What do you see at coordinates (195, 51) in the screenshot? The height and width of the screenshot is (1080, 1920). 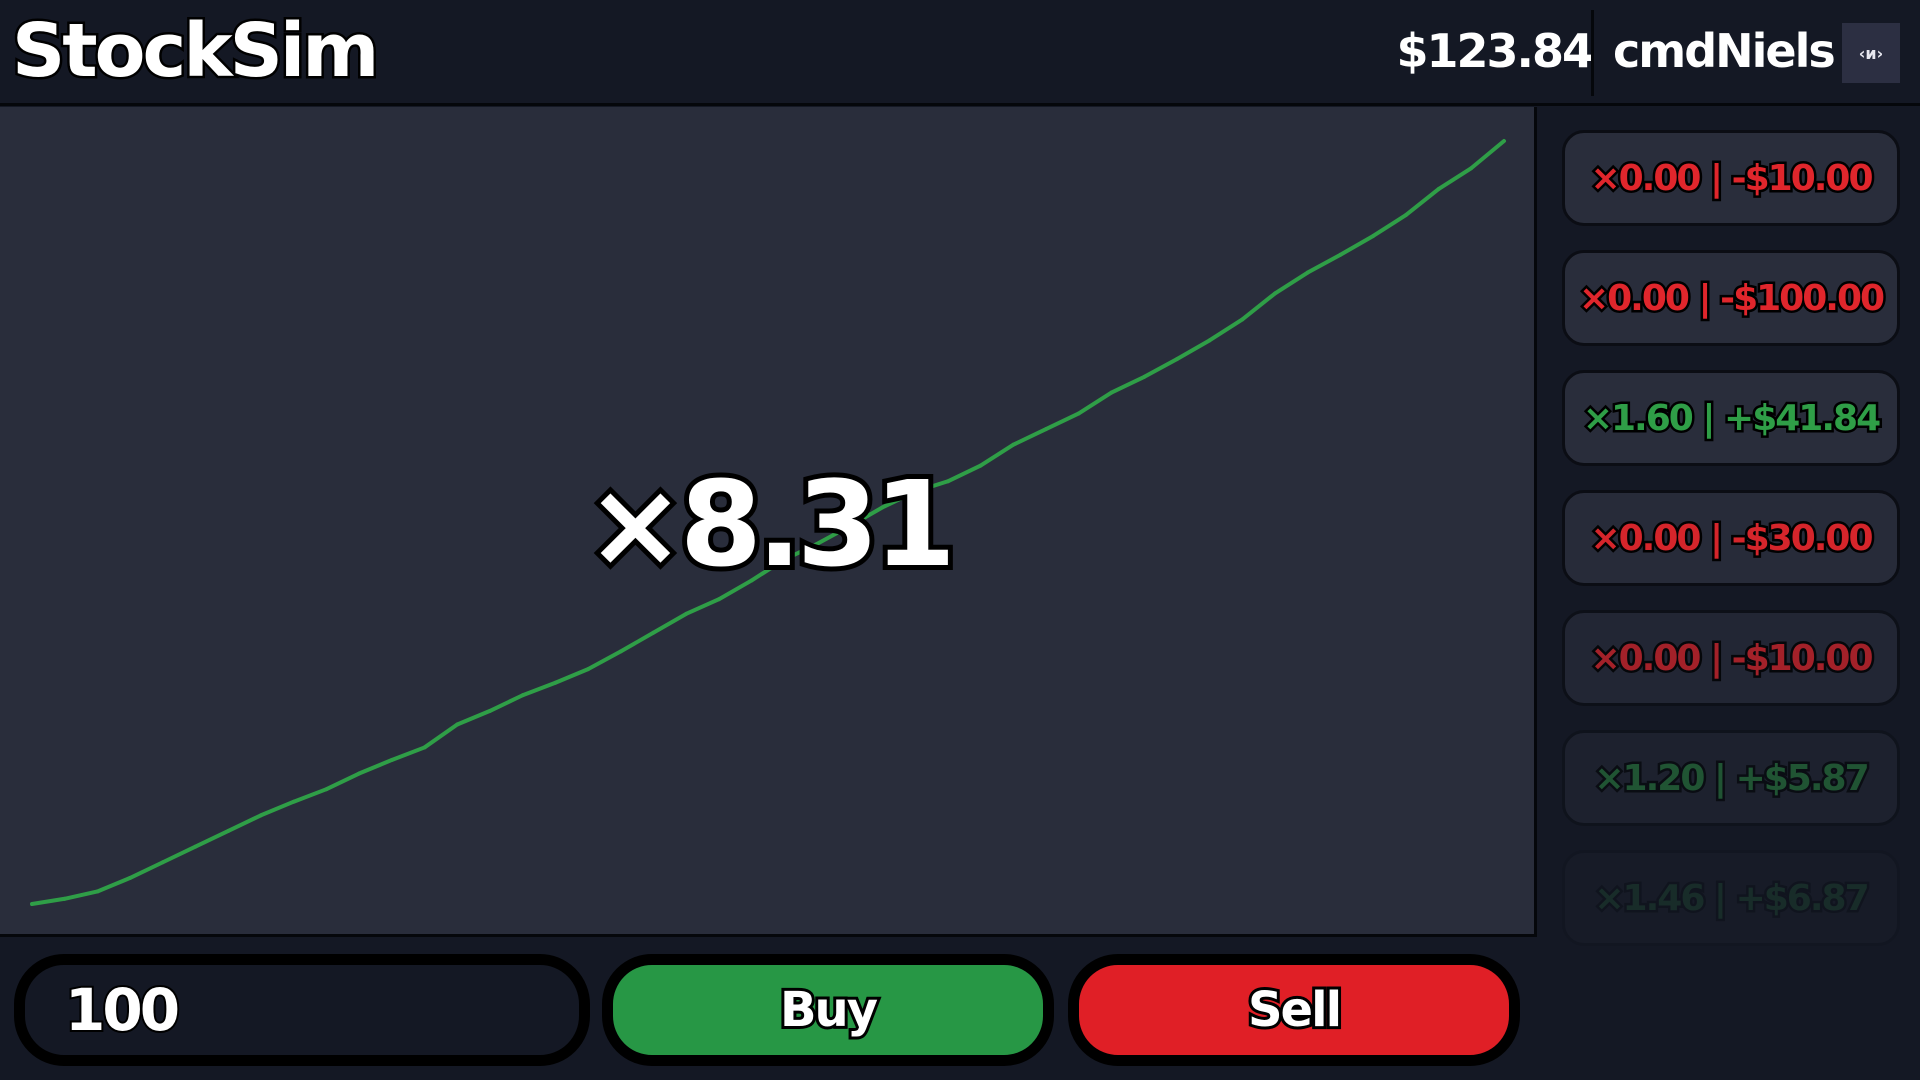 I see `app-logo: StockSim` at bounding box center [195, 51].